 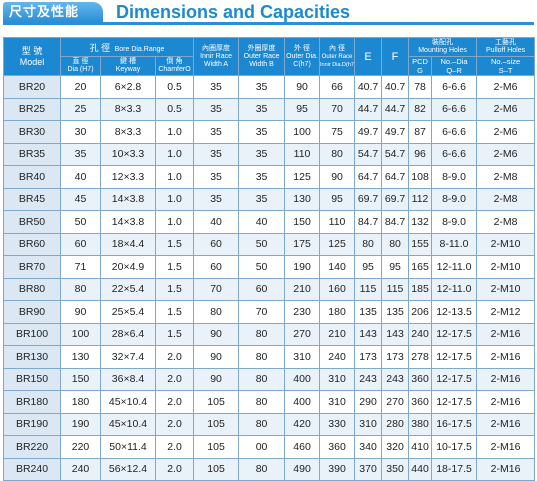 What do you see at coordinates (302, 402) in the screenshot?
I see `cell-outer-dia: 400` at bounding box center [302, 402].